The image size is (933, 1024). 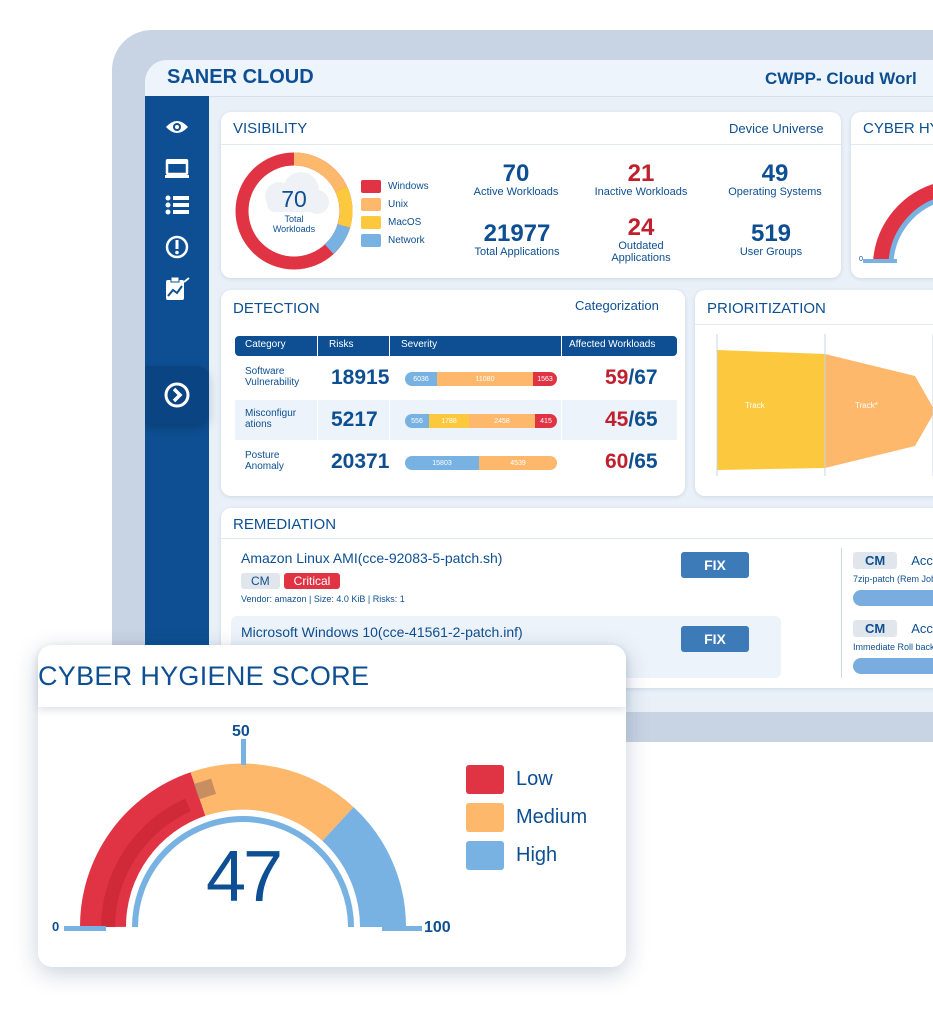 I want to click on list-icon, so click(x=177, y=205).